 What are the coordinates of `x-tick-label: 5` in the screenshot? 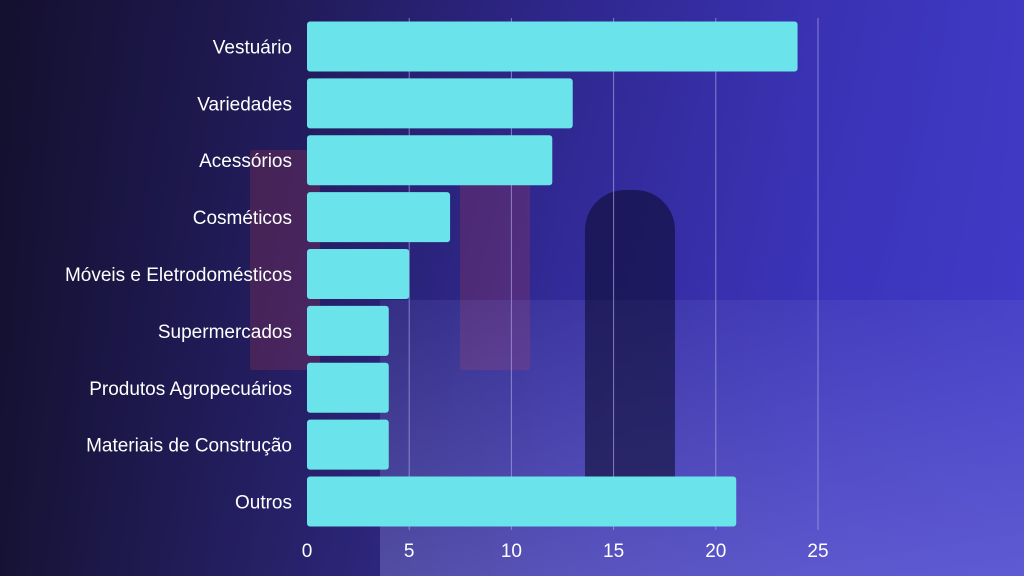 It's located at (409, 551).